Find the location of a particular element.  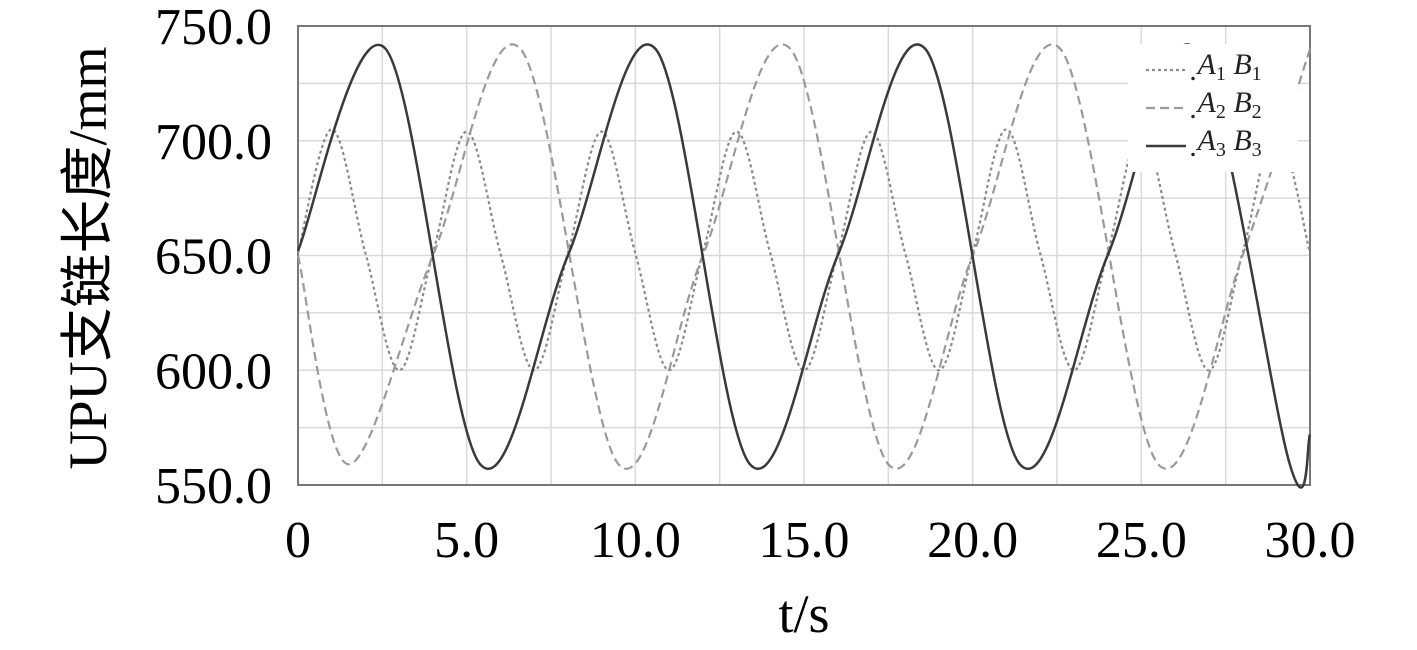

y-tick-label: 700.0 is located at coordinates (213, 142).